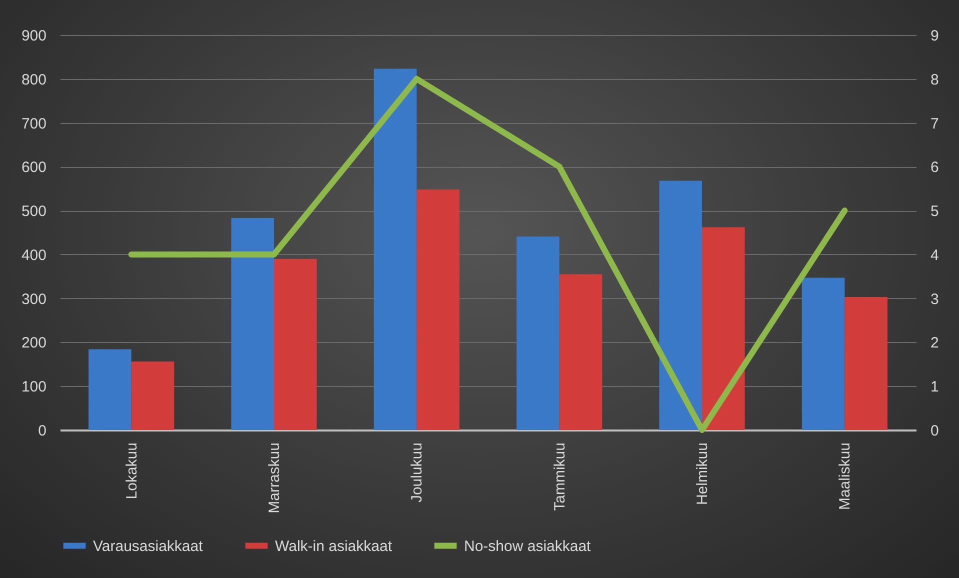  I want to click on y-tick-label: 600, so click(33, 167).